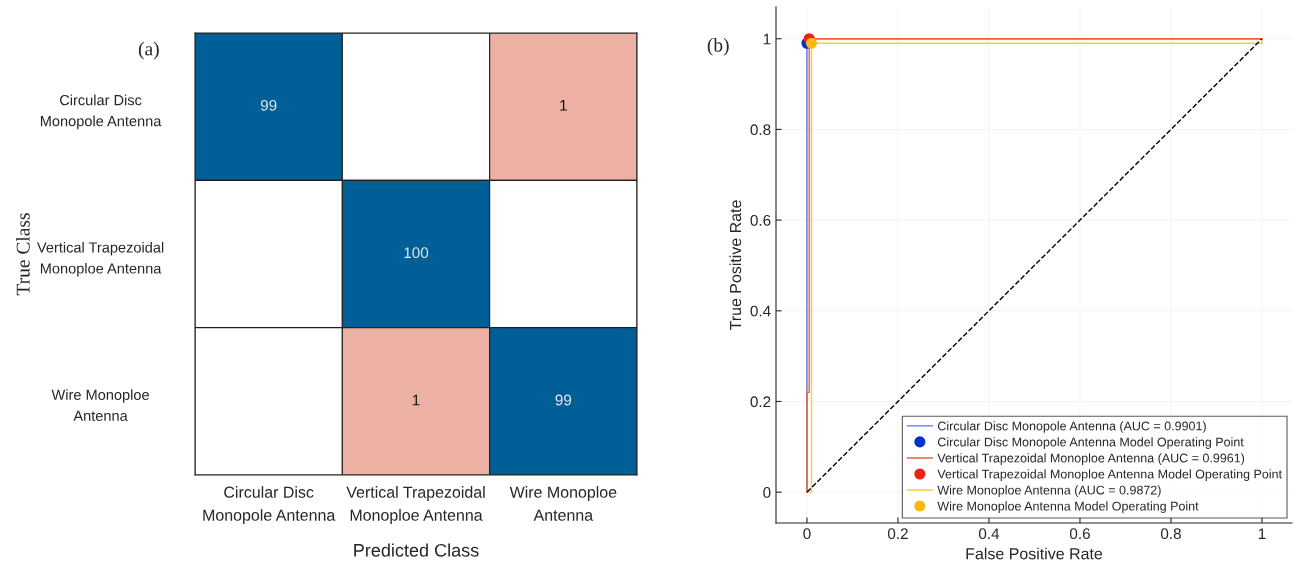 This screenshot has height=567, width=1304. What do you see at coordinates (760, 220) in the screenshot?
I see `y-tick-label: 0.6` at bounding box center [760, 220].